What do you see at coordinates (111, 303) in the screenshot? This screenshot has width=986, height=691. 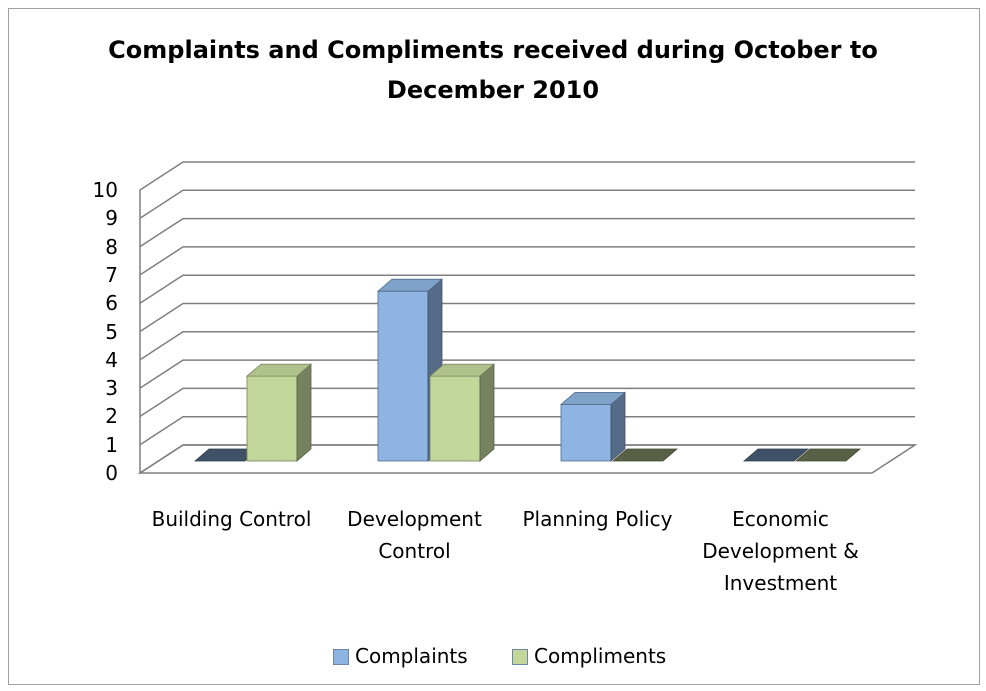 I see `y-tick-label: 6` at bounding box center [111, 303].